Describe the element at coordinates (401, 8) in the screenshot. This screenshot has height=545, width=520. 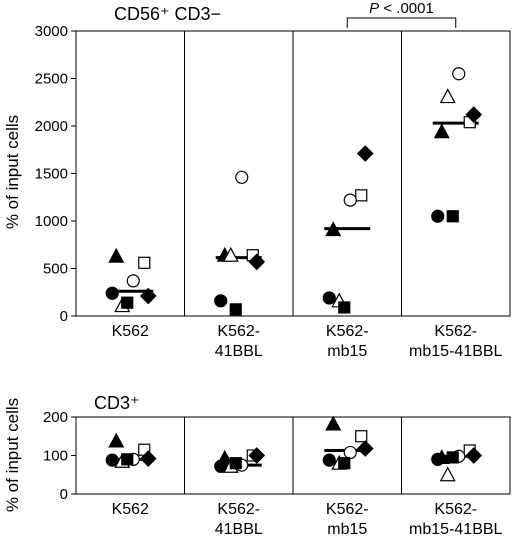
I see `significance-label: P < .0001` at that location.